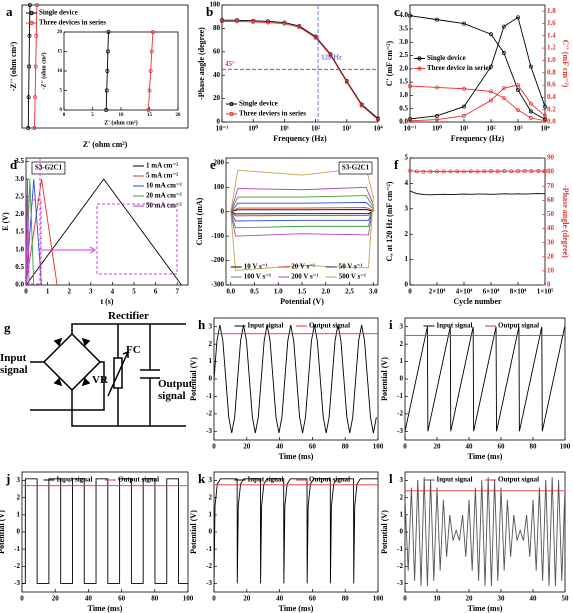  I want to click on y-tick-label: 2, so click(407, 234).